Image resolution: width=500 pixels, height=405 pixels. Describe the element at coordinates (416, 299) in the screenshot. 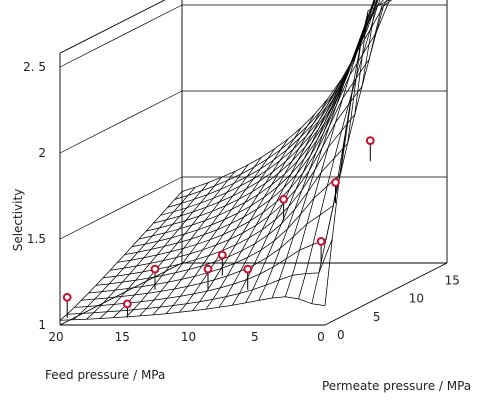

I see `y-tick-label: 10` at that location.